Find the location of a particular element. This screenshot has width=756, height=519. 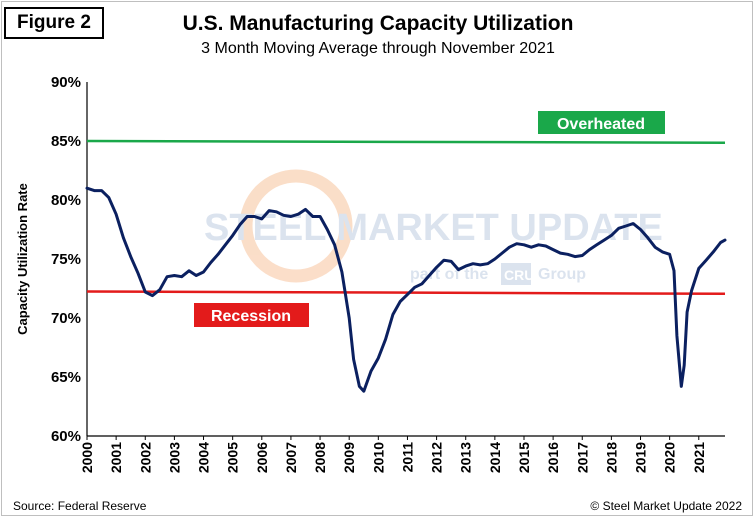

x-tick-label: 2020 is located at coordinates (670, 457).